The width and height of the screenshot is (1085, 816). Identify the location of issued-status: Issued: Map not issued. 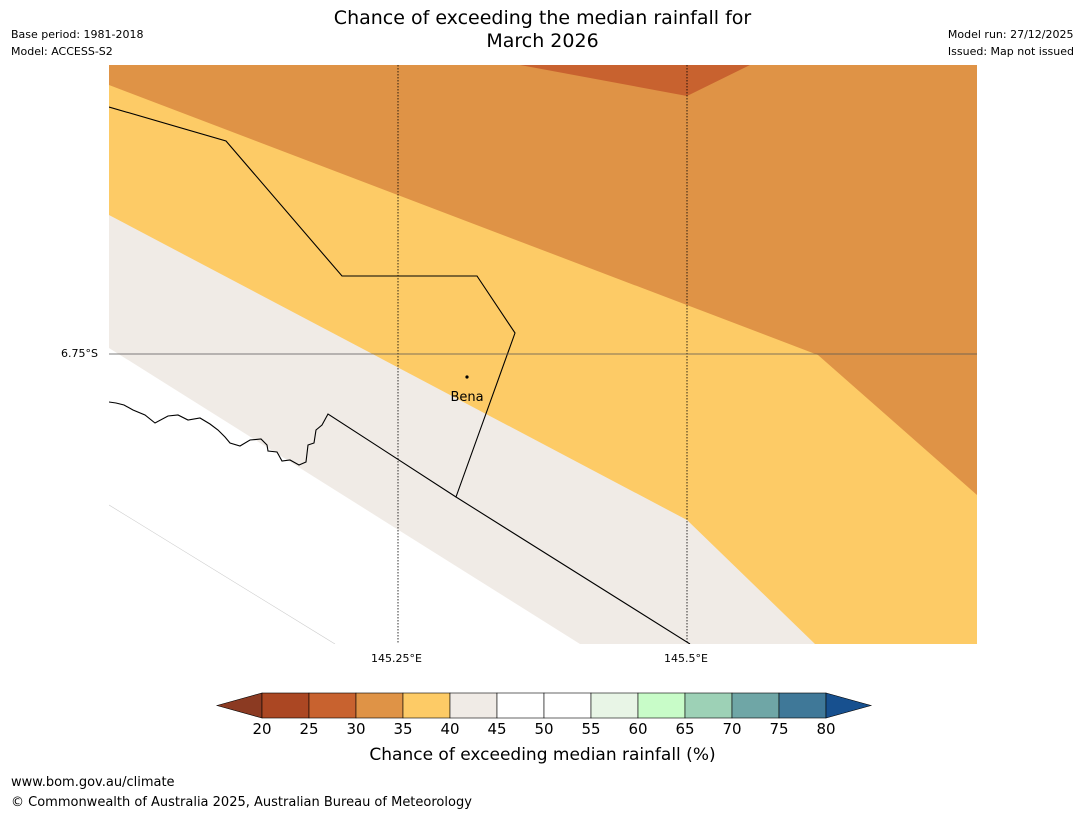
(1010, 51).